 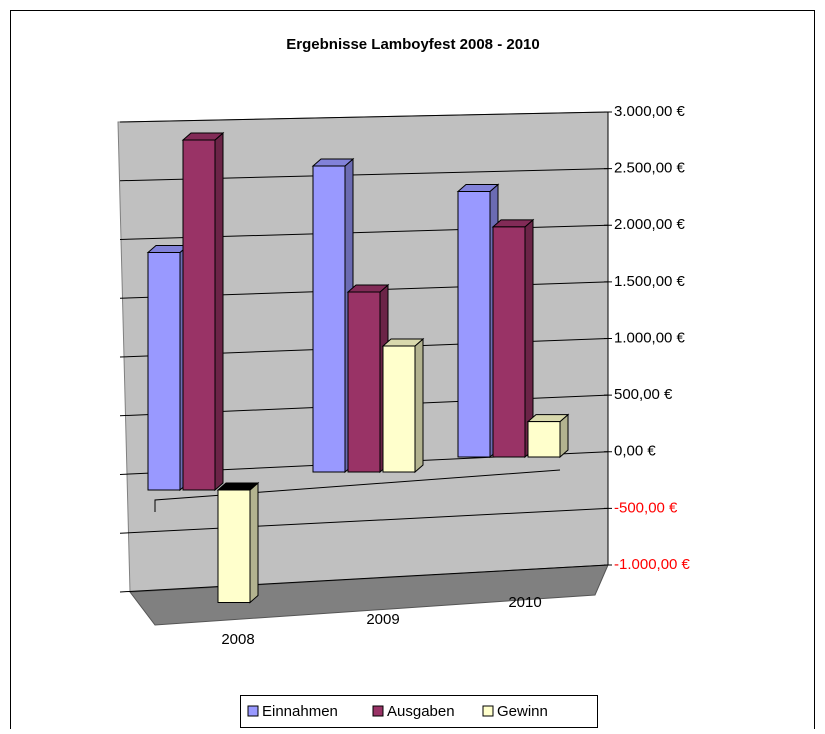 What do you see at coordinates (412, 44) in the screenshot?
I see `chart-title: Ergebnisse Lamboyfest 2008 - 2010` at bounding box center [412, 44].